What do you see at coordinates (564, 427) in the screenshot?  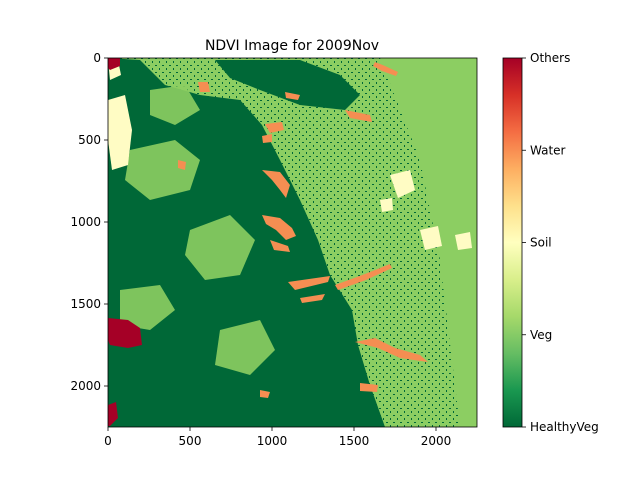 I see `colorbar-label: HealthyVeg` at bounding box center [564, 427].